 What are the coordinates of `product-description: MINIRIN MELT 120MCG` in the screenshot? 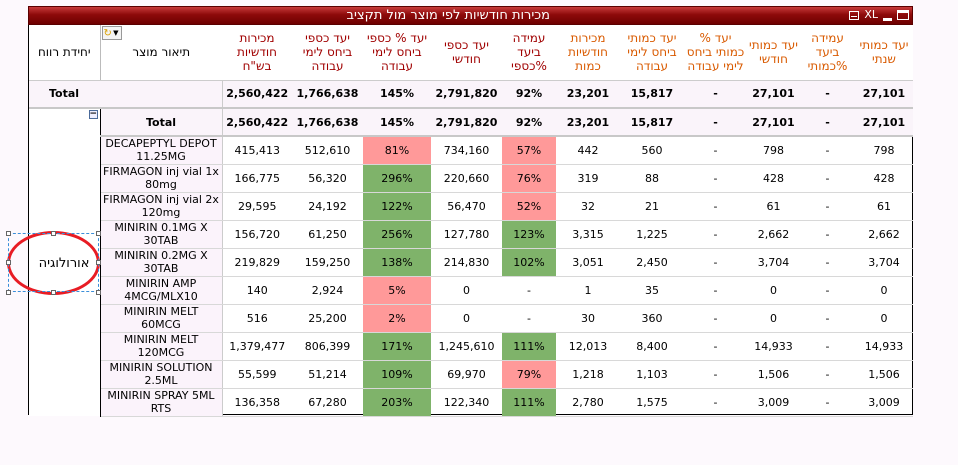 It's located at (161, 346).